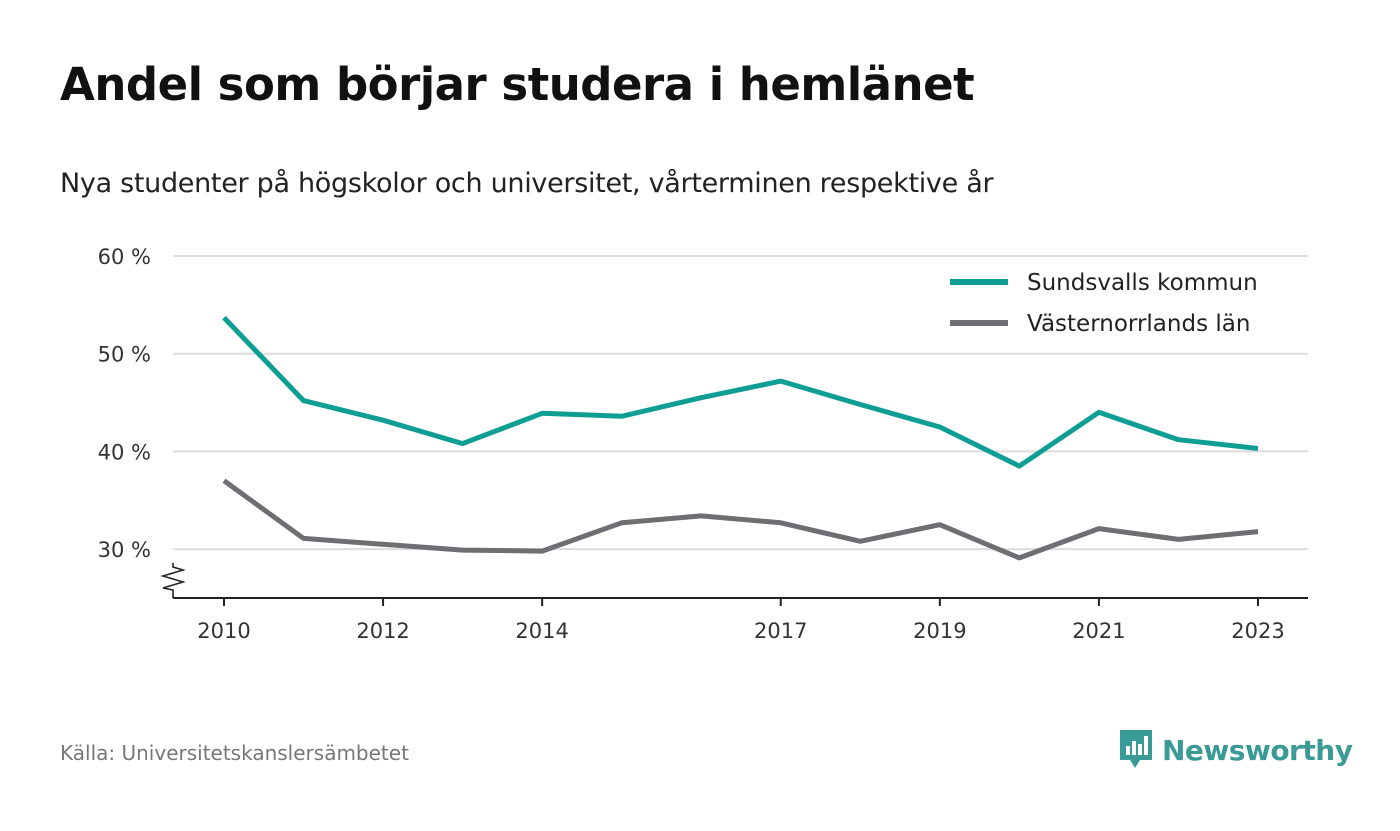 This screenshot has height=831, width=1400. What do you see at coordinates (124, 355) in the screenshot?
I see `y-tick-label: 50 %` at bounding box center [124, 355].